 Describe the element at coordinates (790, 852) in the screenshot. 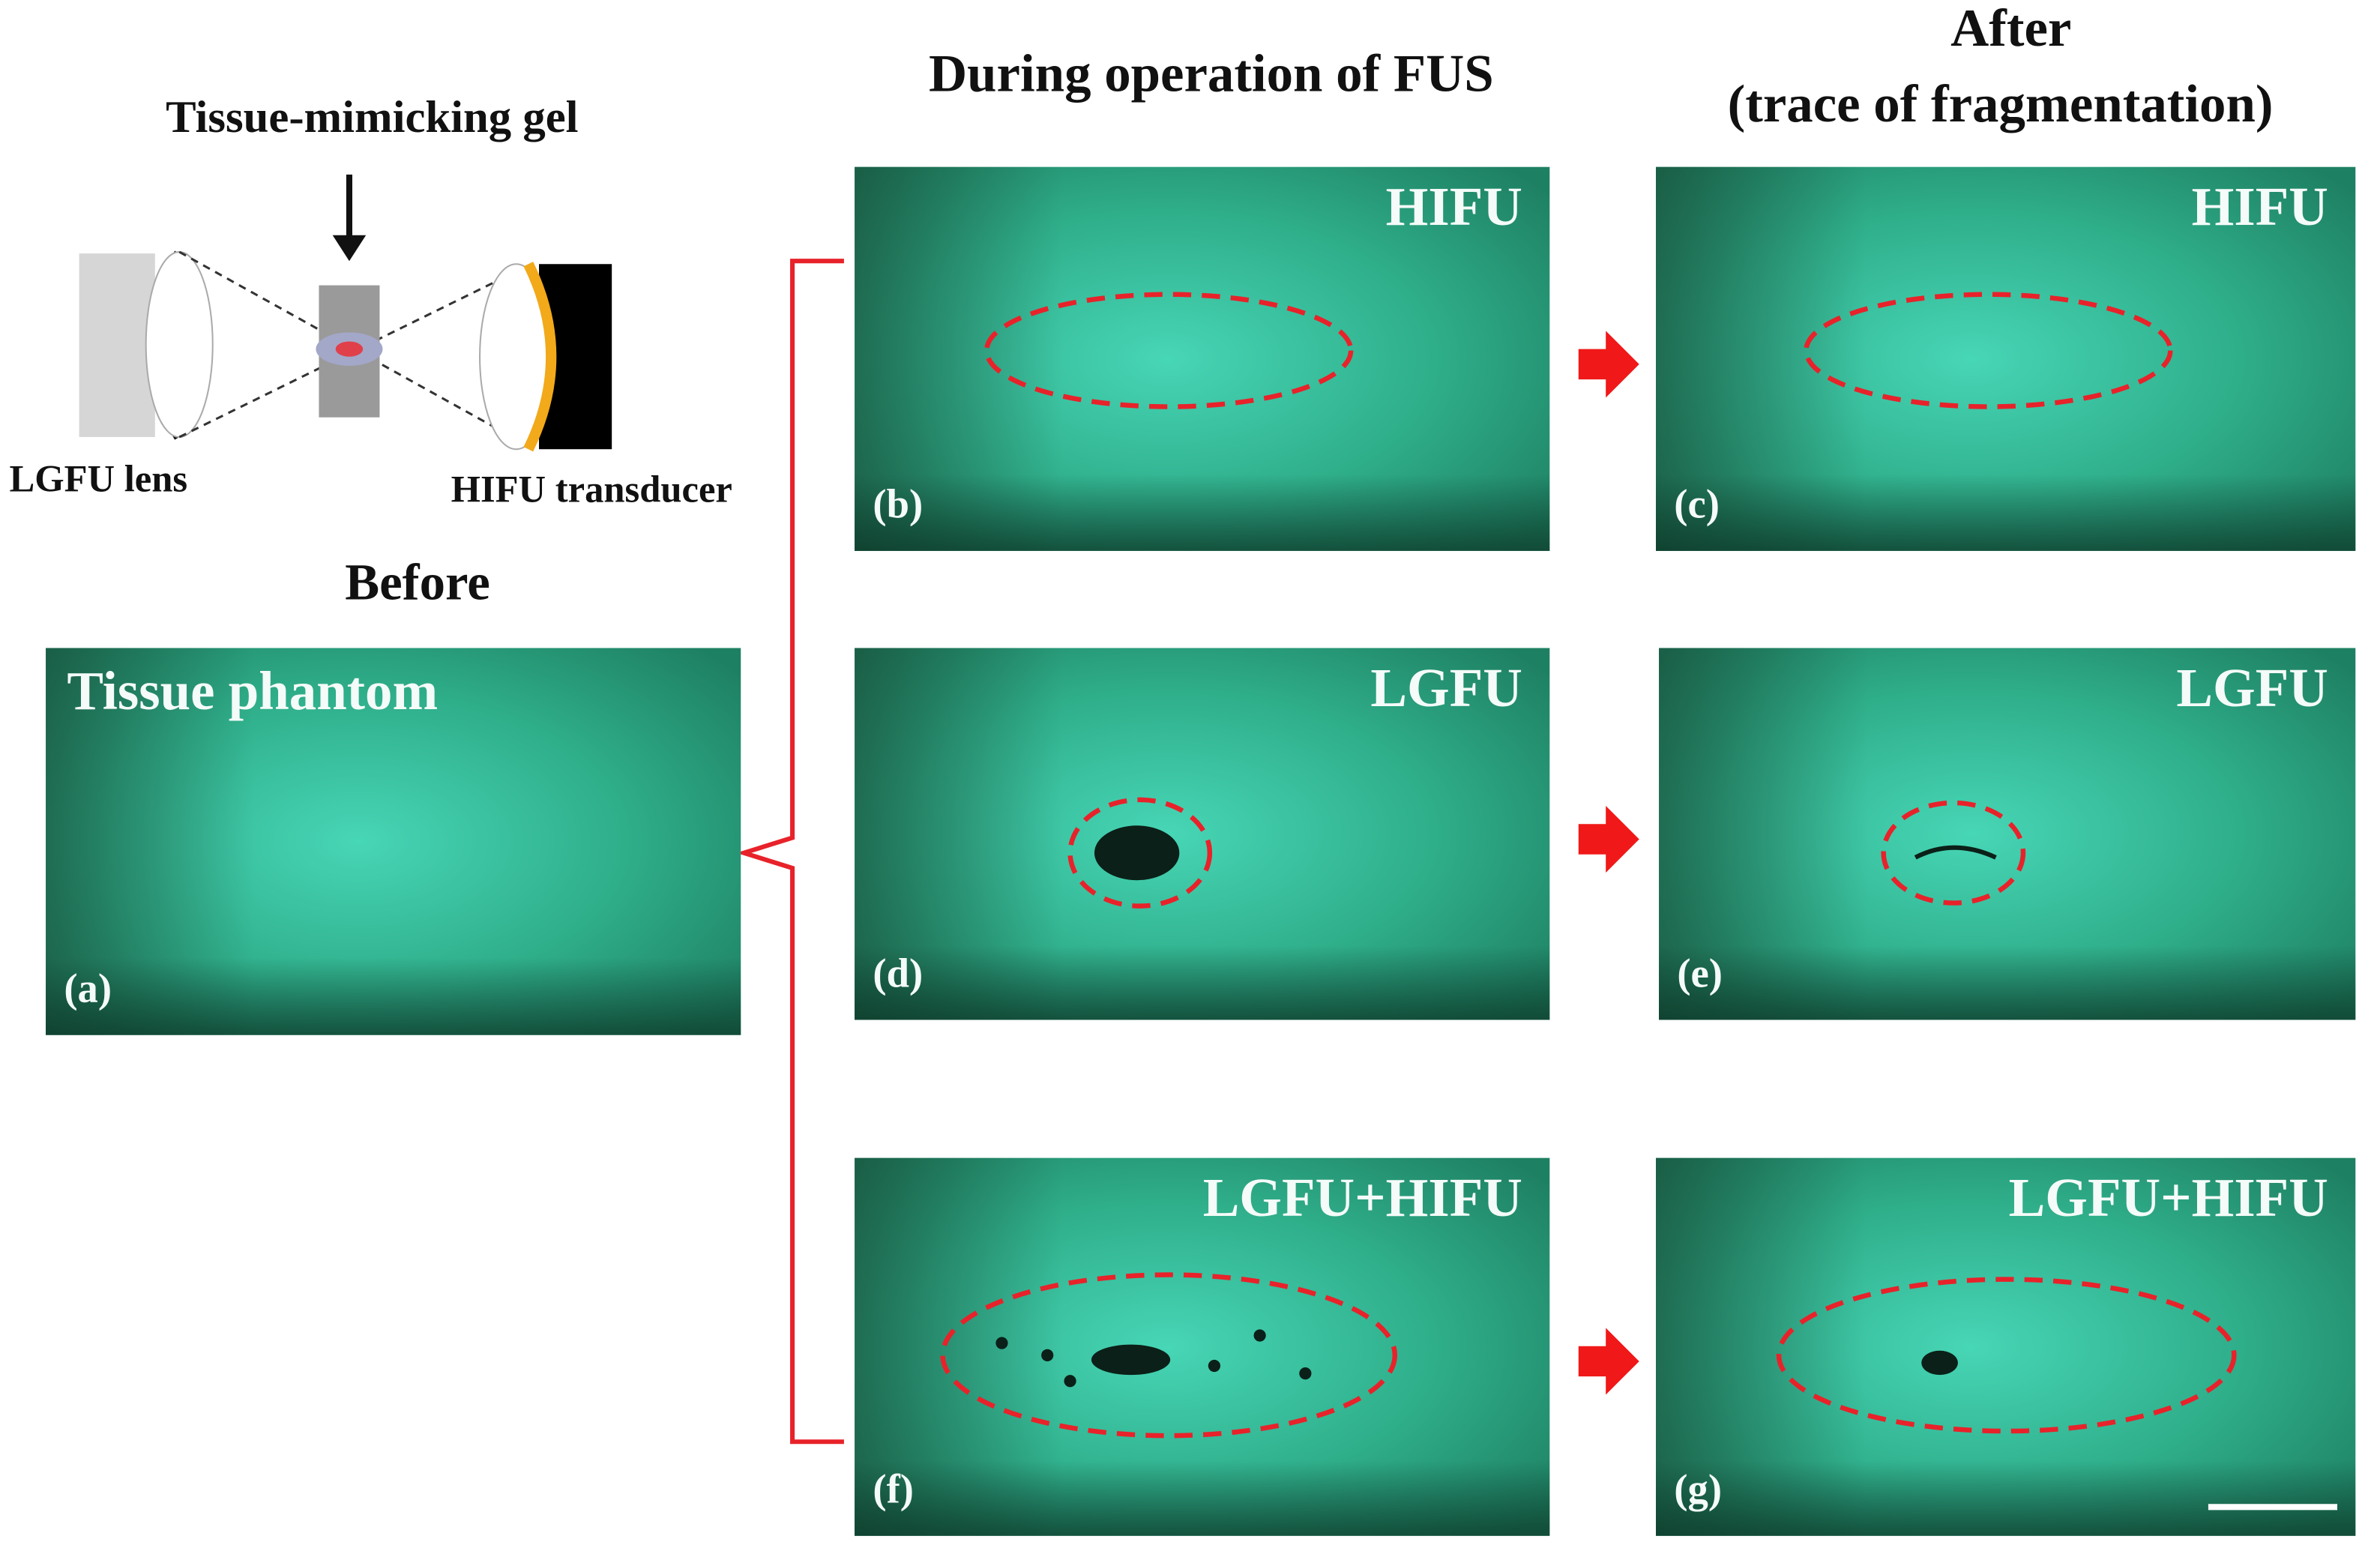

I see `bracket` at that location.